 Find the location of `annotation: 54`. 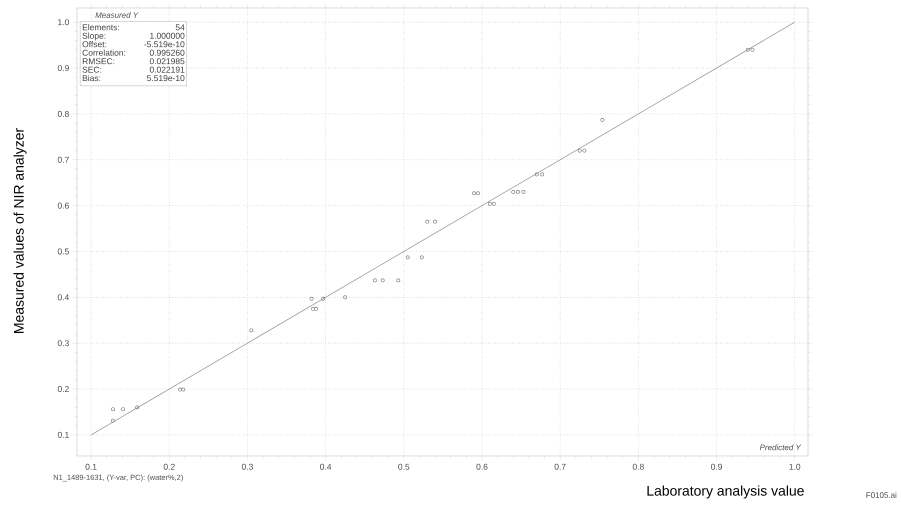

annotation: 54 is located at coordinates (180, 27).